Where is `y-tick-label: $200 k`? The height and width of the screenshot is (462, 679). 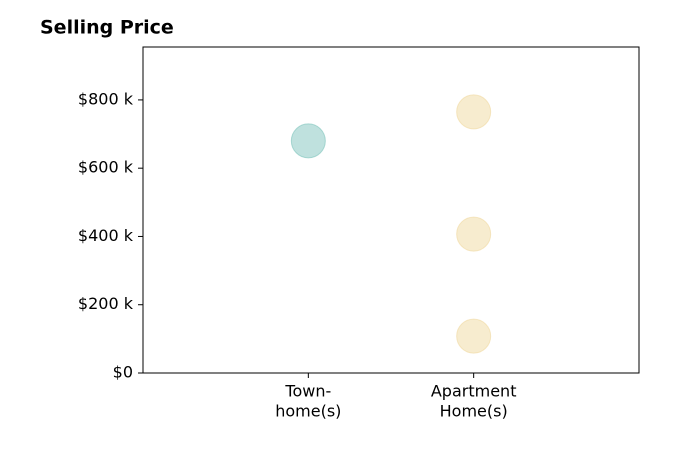
y-tick-label: $200 k is located at coordinates (106, 303).